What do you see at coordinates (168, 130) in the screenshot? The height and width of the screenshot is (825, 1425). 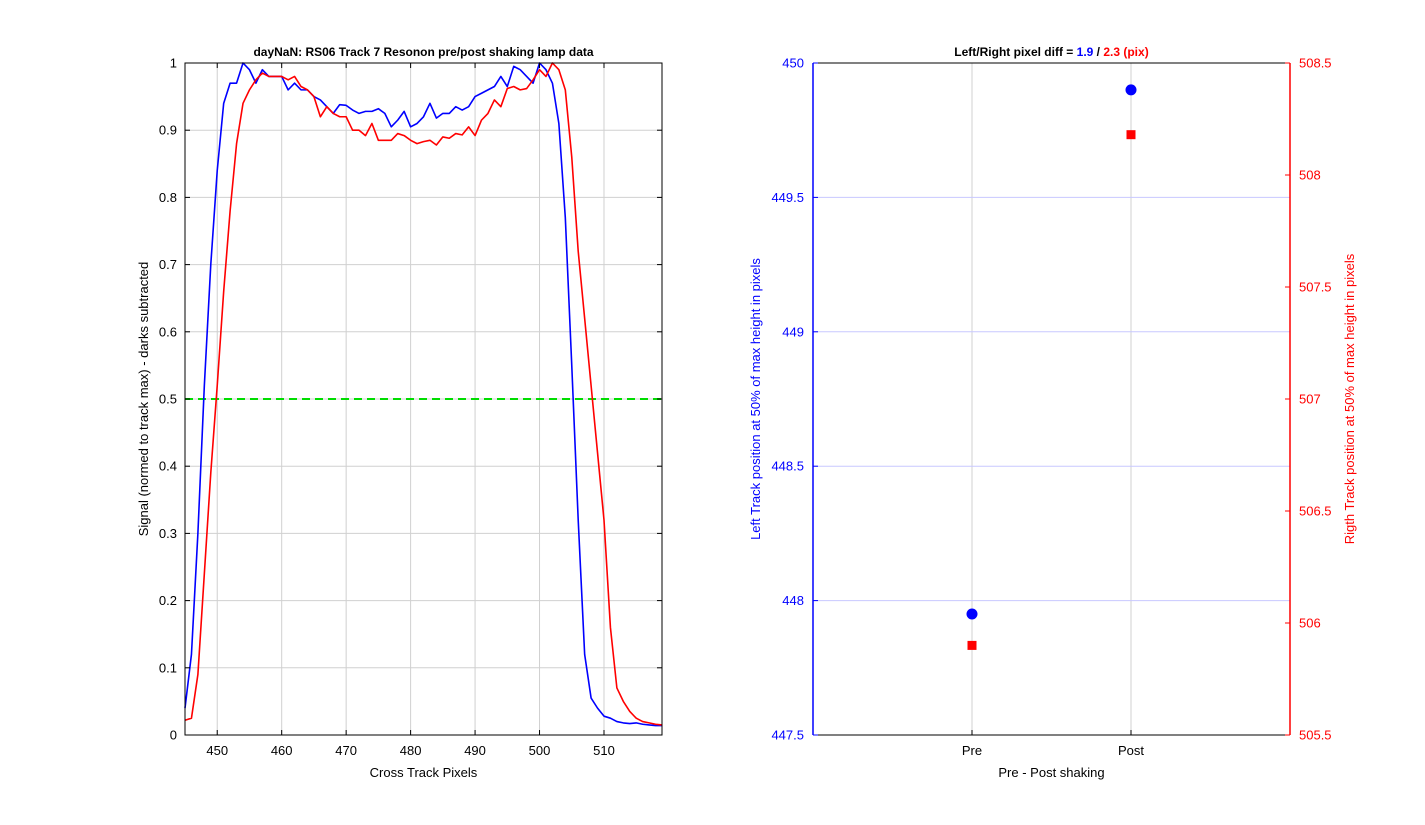 I see `left-y-tick-label: 0.9` at bounding box center [168, 130].